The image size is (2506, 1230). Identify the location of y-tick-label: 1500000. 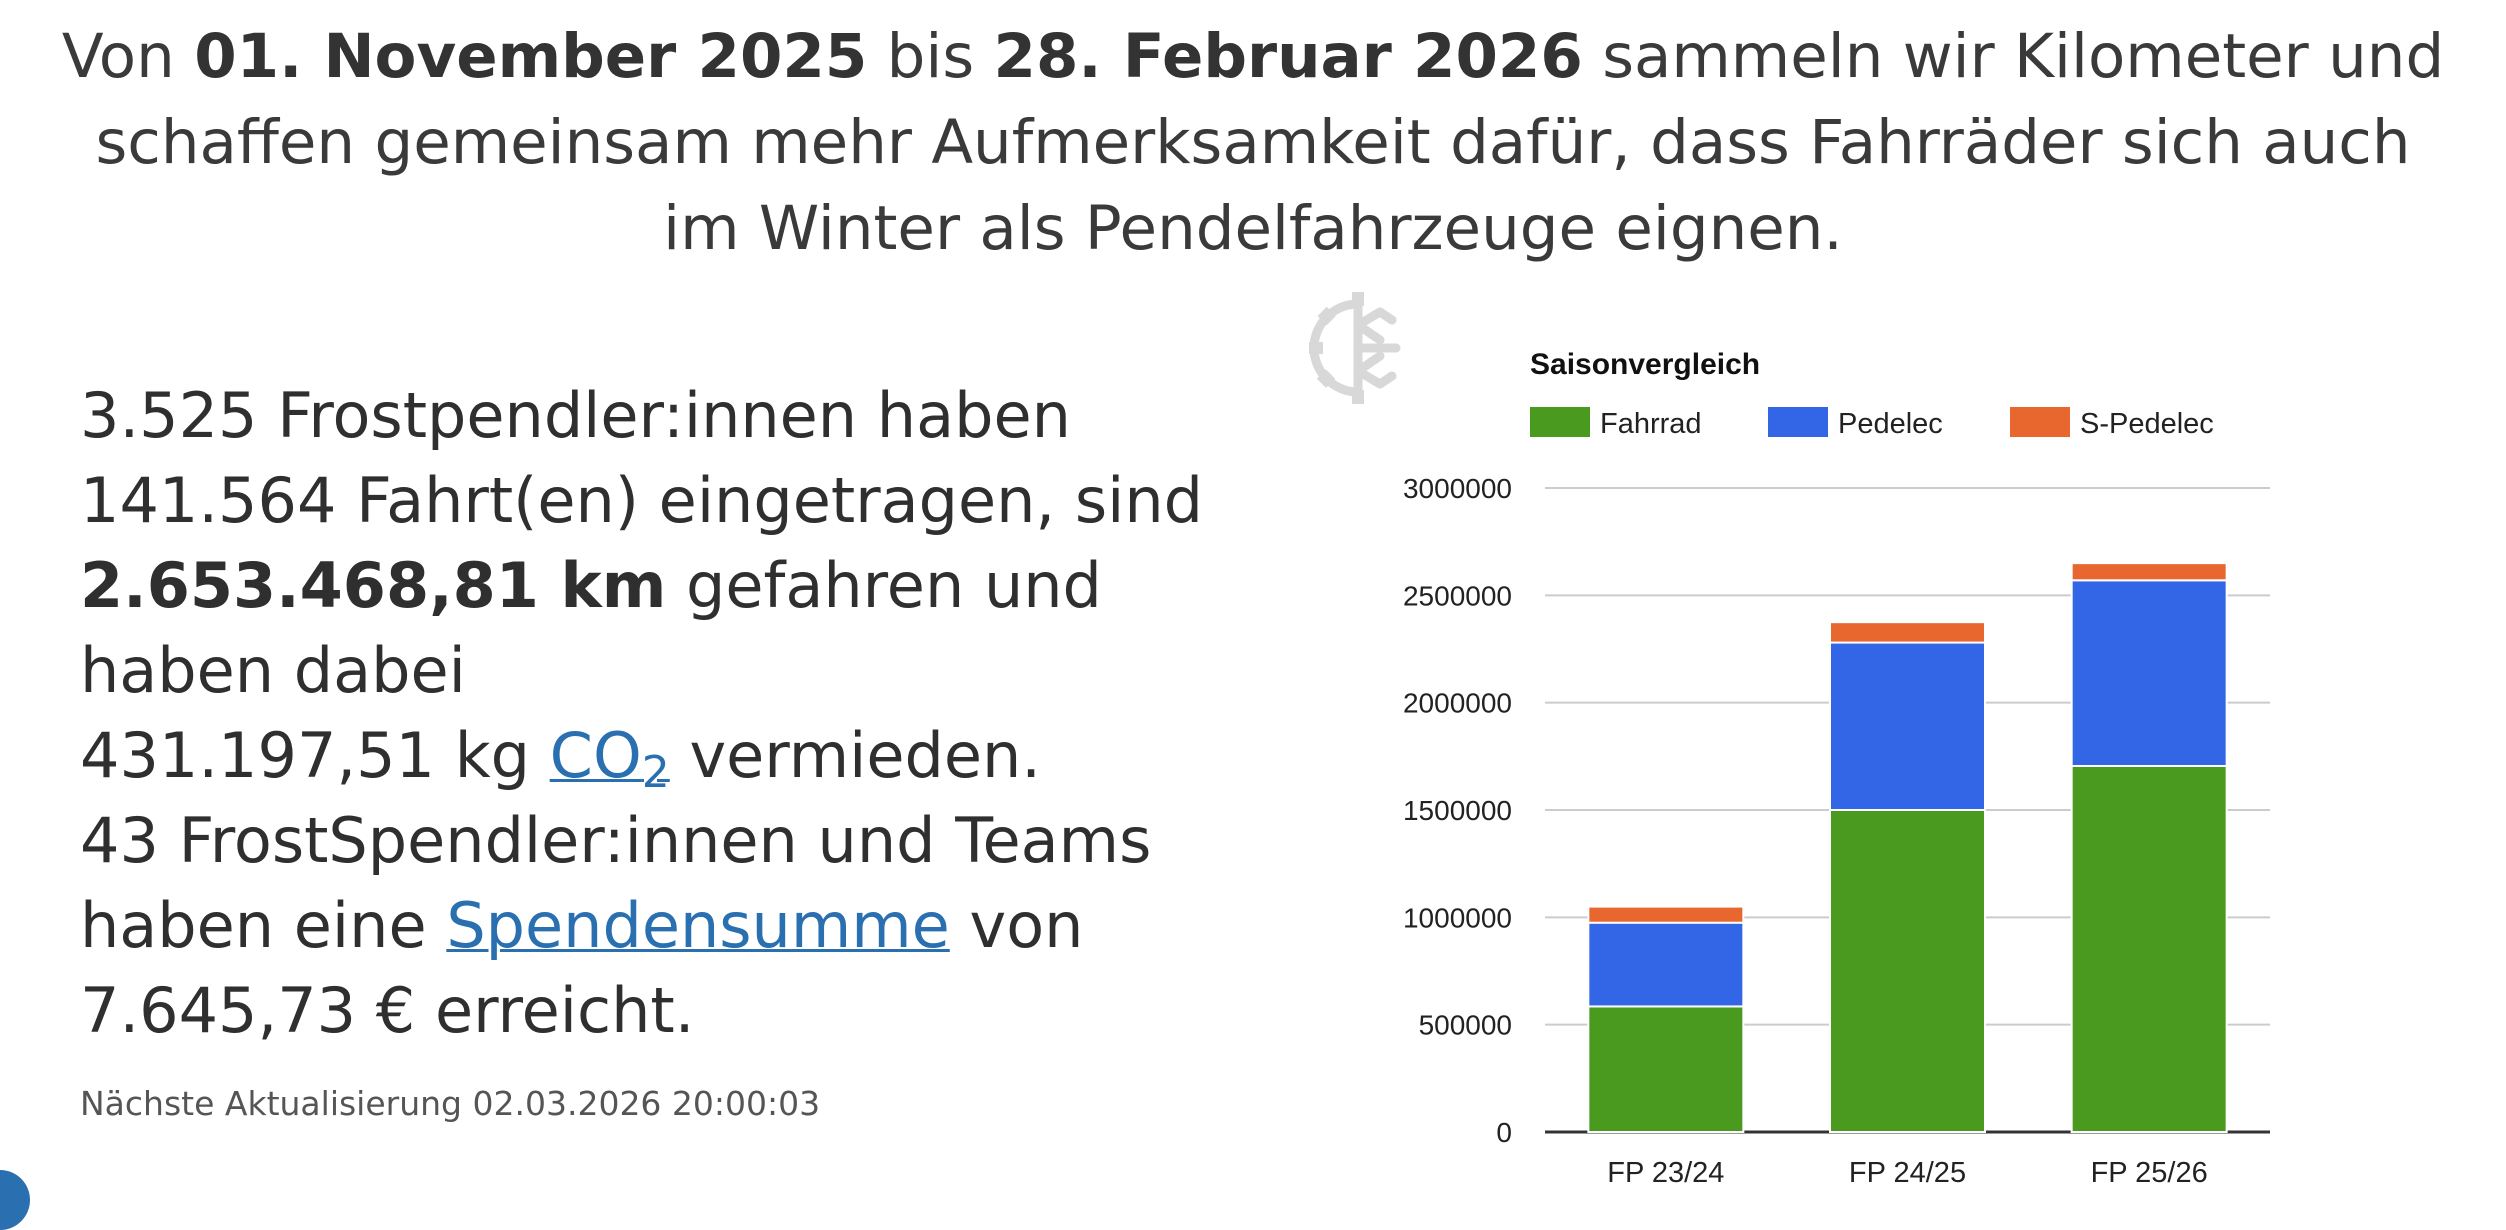
(1457, 810).